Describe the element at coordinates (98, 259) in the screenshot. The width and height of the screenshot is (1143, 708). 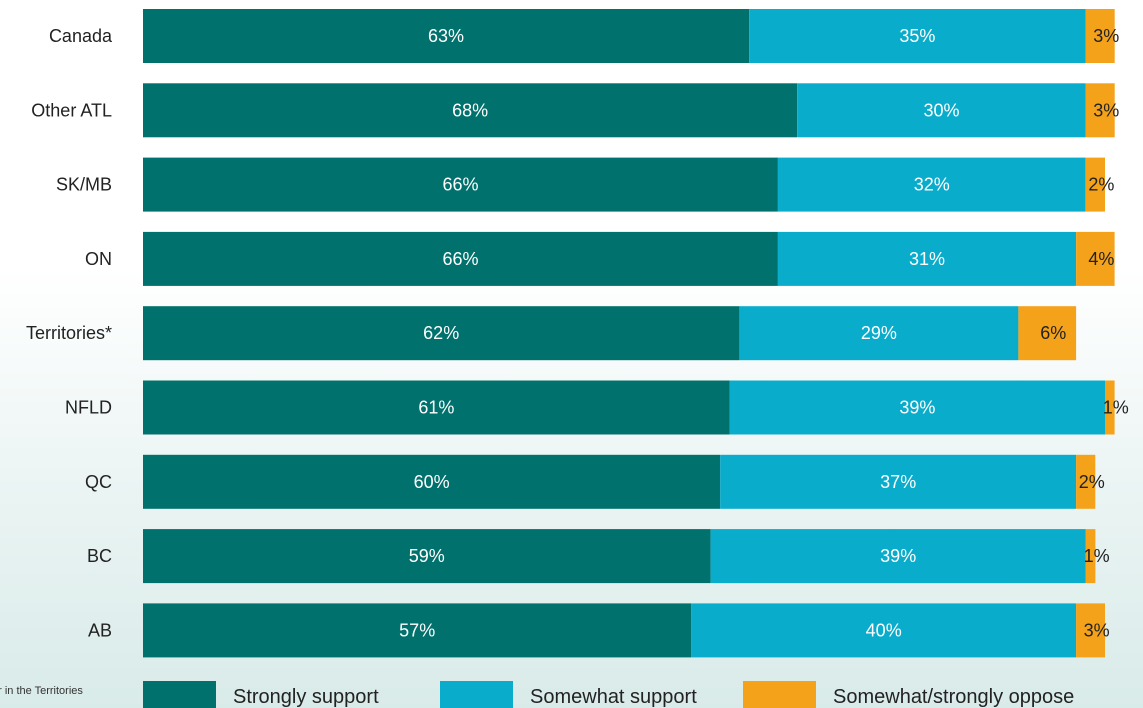
I see `category-label: ON` at that location.